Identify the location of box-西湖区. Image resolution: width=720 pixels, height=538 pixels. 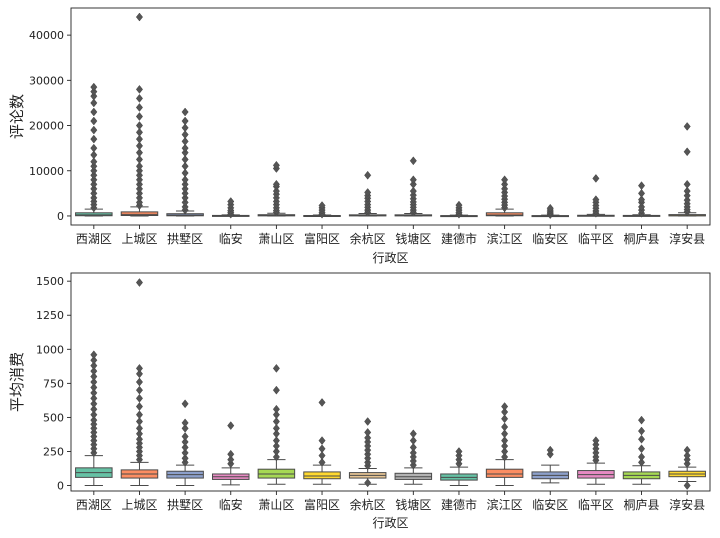
(94, 149).